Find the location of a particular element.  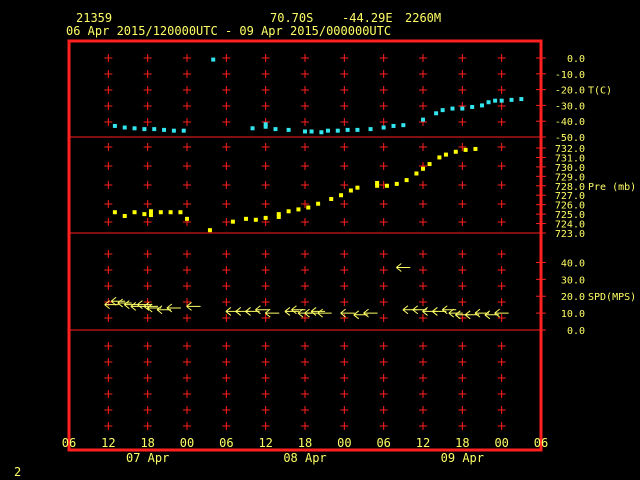

panel-label-wind: SPD(MPS) is located at coordinates (612, 297).